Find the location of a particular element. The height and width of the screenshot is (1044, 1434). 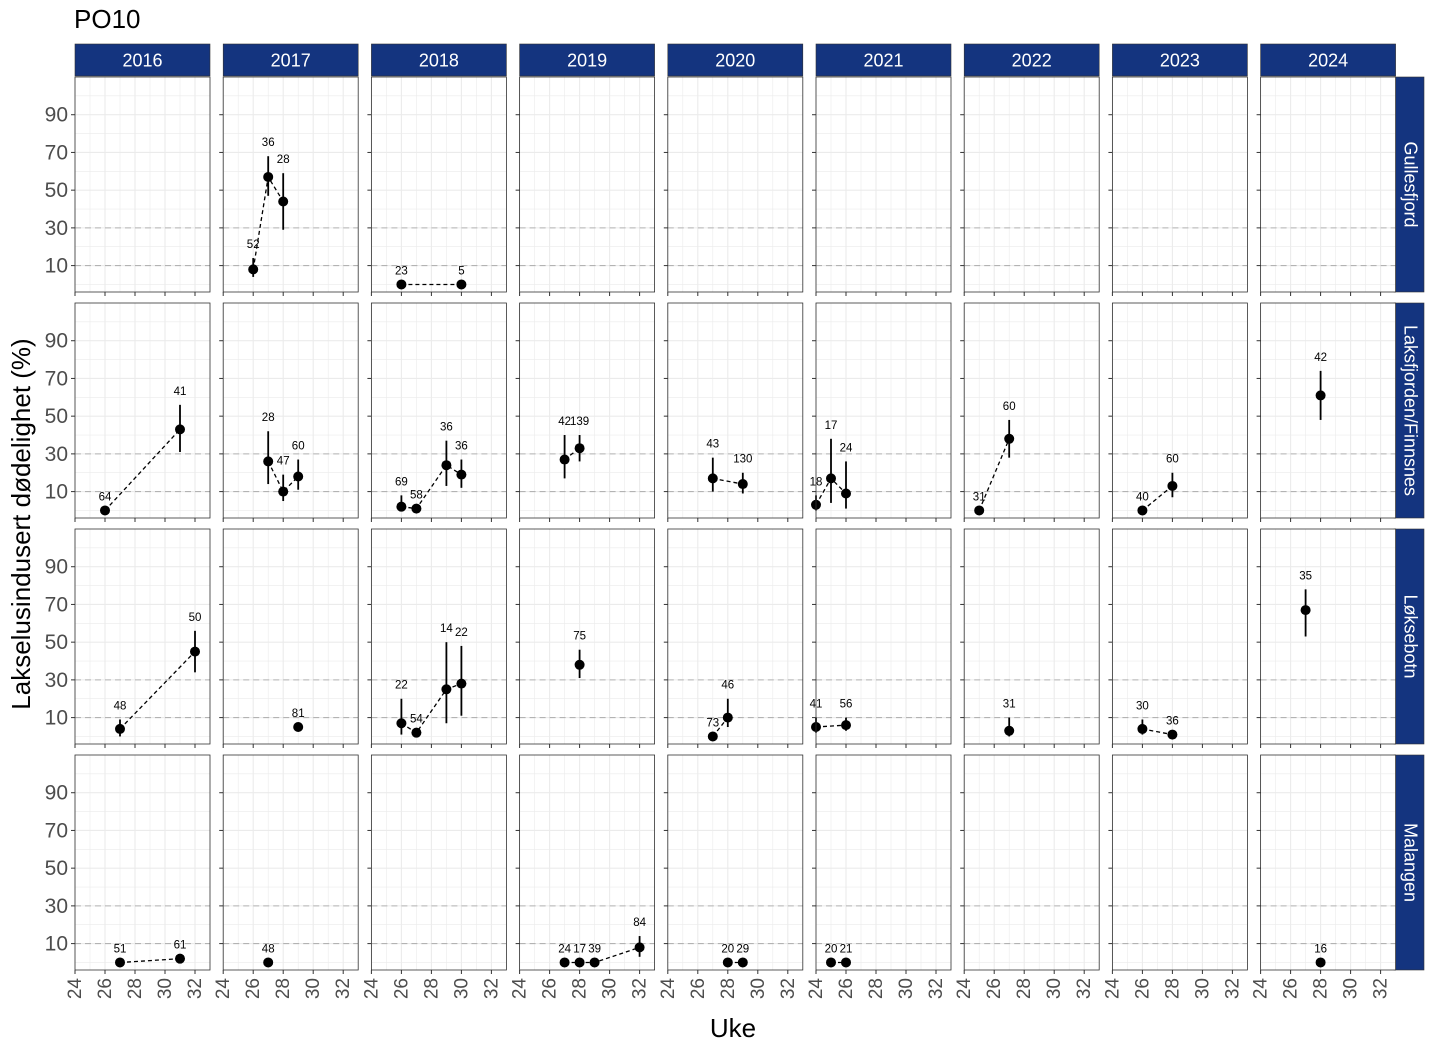

data-label: 41 is located at coordinates (180, 392).